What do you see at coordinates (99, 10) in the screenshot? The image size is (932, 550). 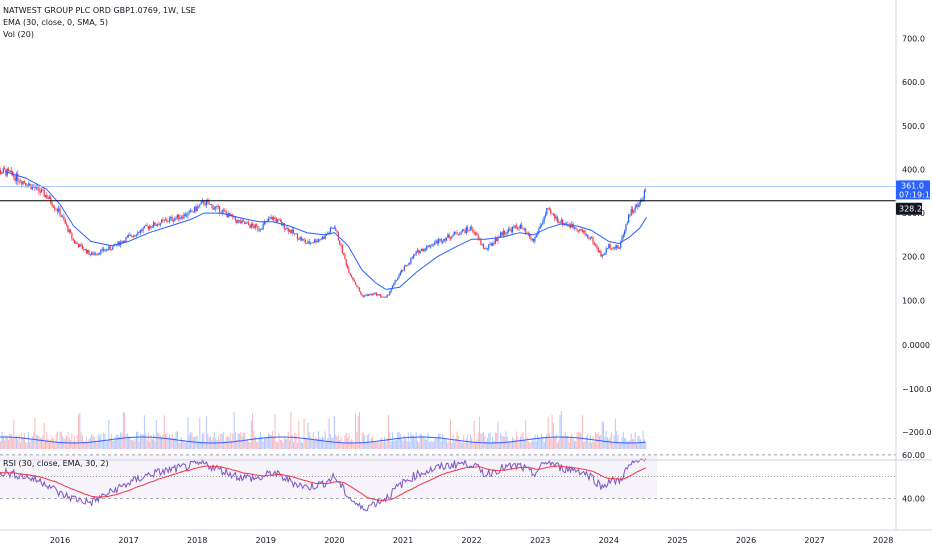 I see `symbol-title: NATWEST GROUP PLC ORD GBP1.0769, 1W, LSE` at bounding box center [99, 10].